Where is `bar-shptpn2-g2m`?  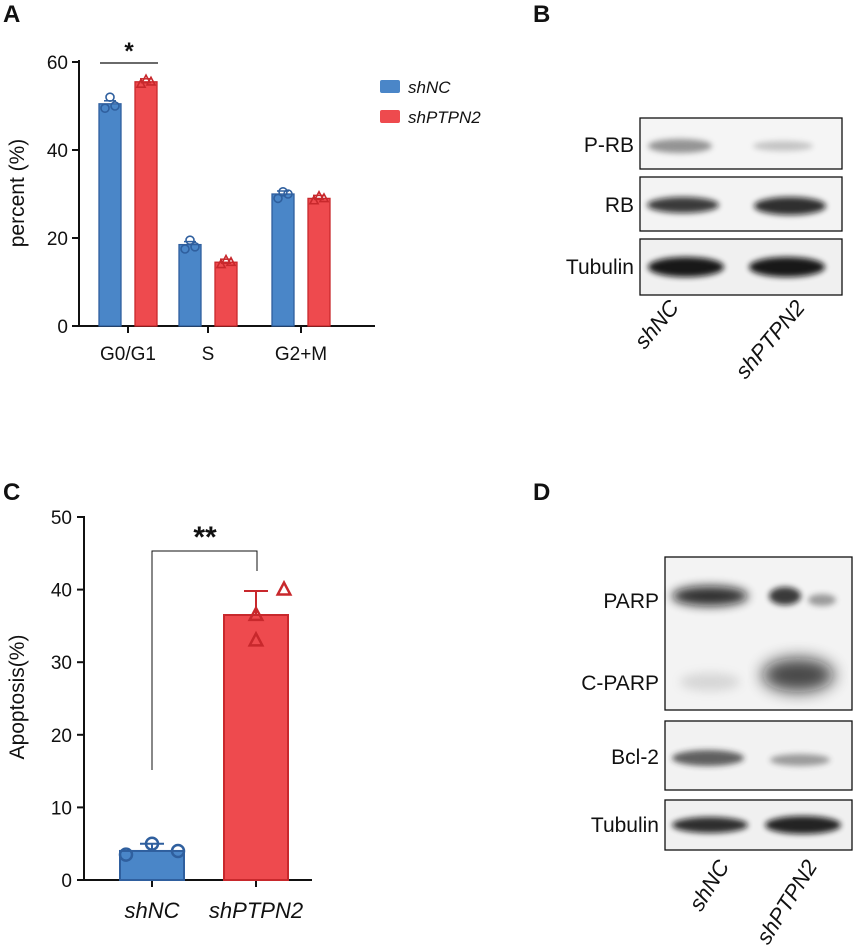
bar-shptpn2-g2m is located at coordinates (319, 262).